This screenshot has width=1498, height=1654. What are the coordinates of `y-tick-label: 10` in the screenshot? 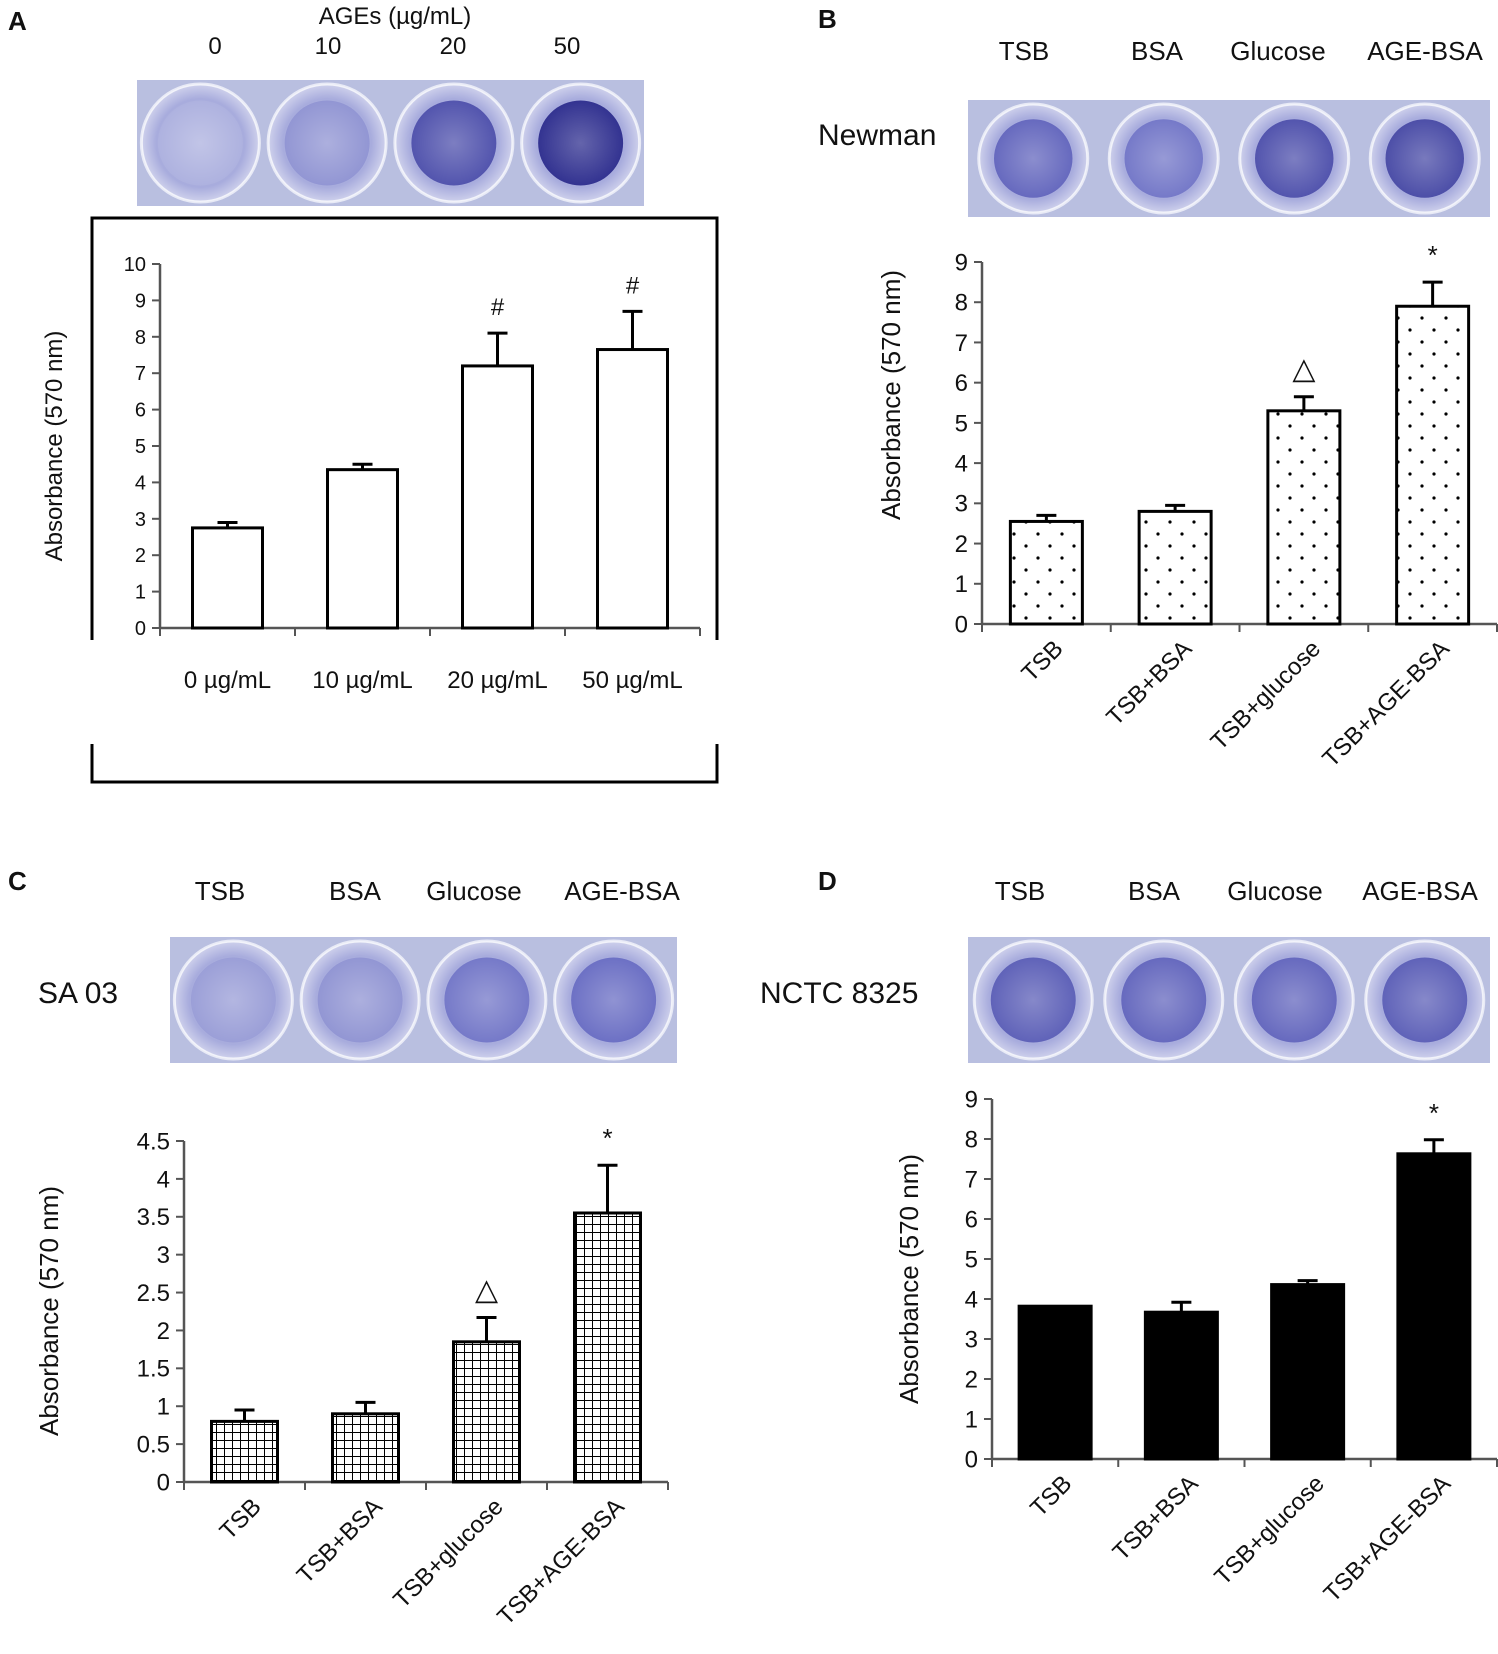 It's located at (135, 265).